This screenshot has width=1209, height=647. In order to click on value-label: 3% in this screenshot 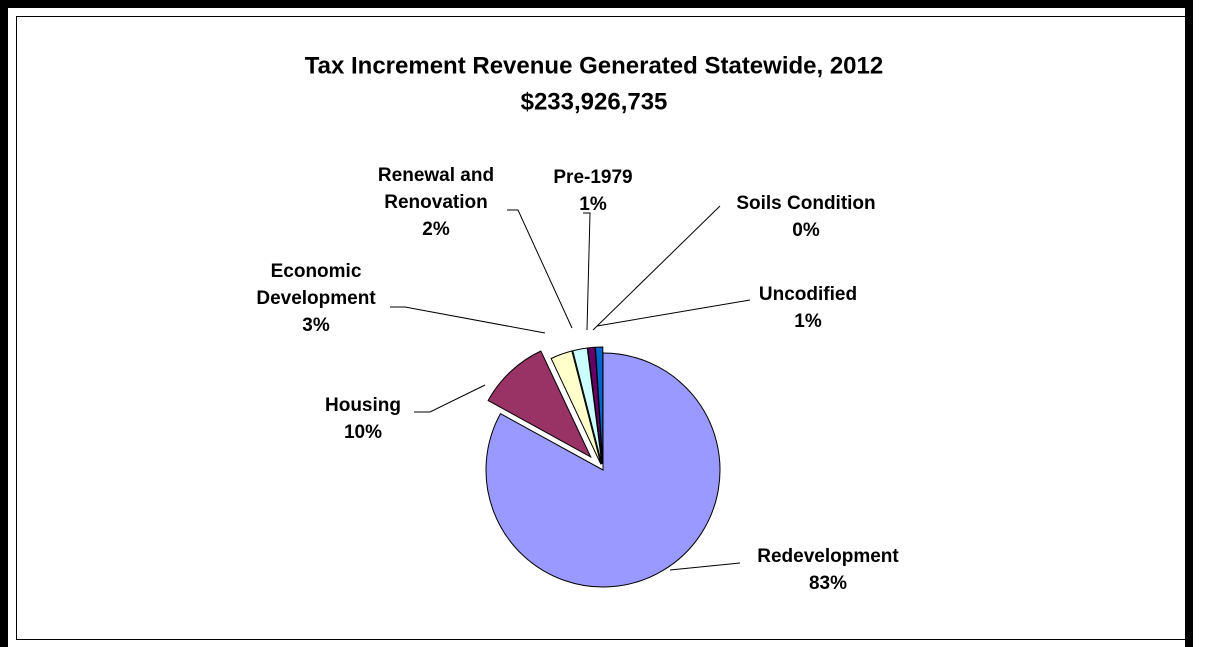, I will do `click(316, 325)`.